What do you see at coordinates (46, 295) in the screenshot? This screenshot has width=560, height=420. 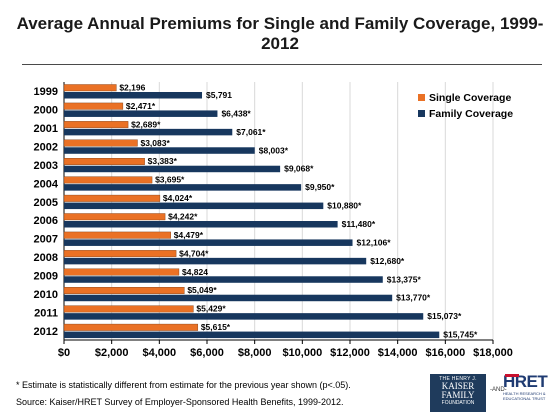 I see `y-category-label: 2010` at bounding box center [46, 295].